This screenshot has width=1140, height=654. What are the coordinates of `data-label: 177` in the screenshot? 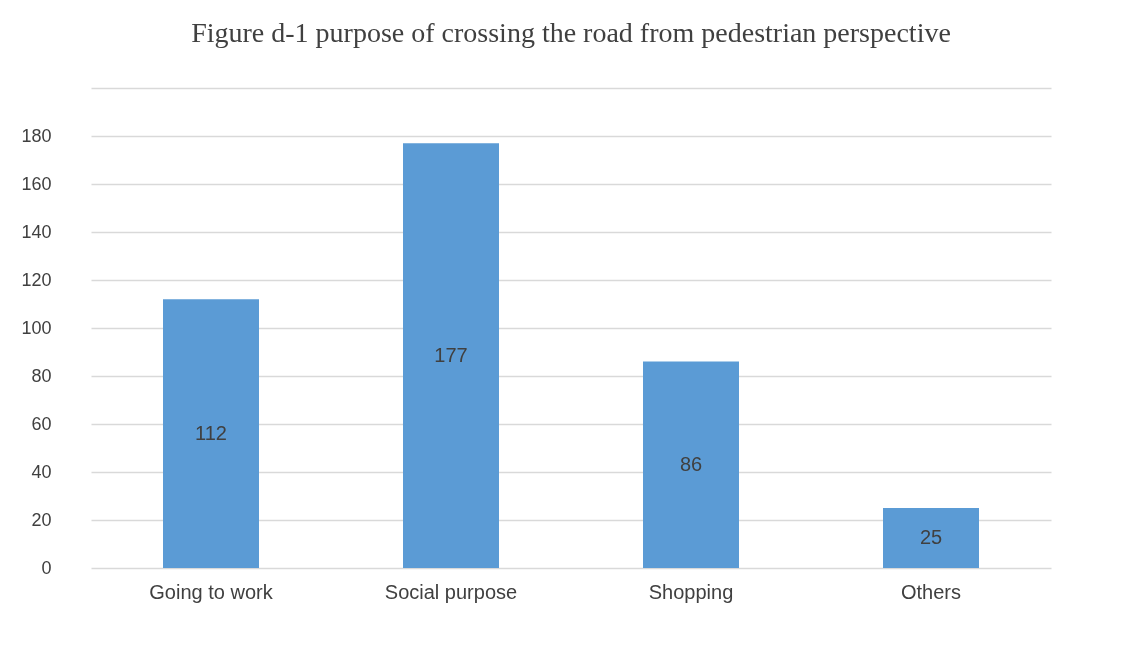 It's located at (451, 354).